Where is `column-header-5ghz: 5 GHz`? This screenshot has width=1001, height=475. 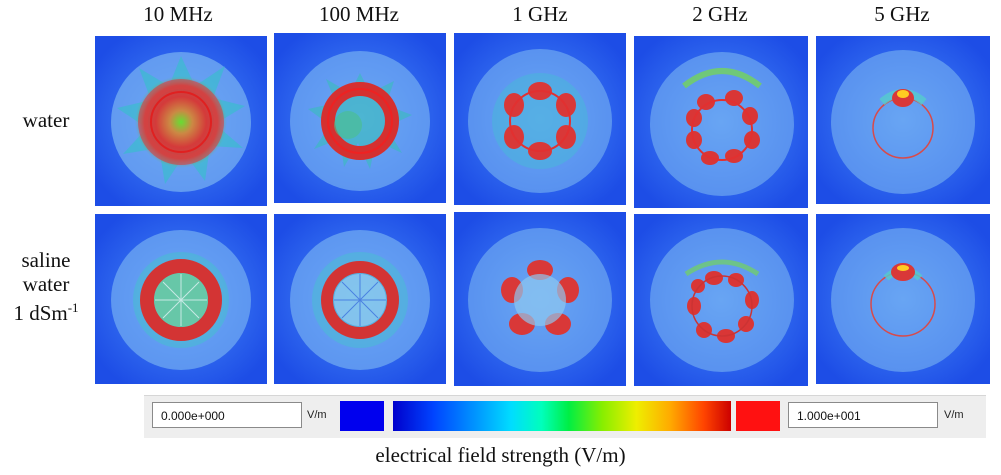 column-header-5ghz: 5 GHz is located at coordinates (902, 14).